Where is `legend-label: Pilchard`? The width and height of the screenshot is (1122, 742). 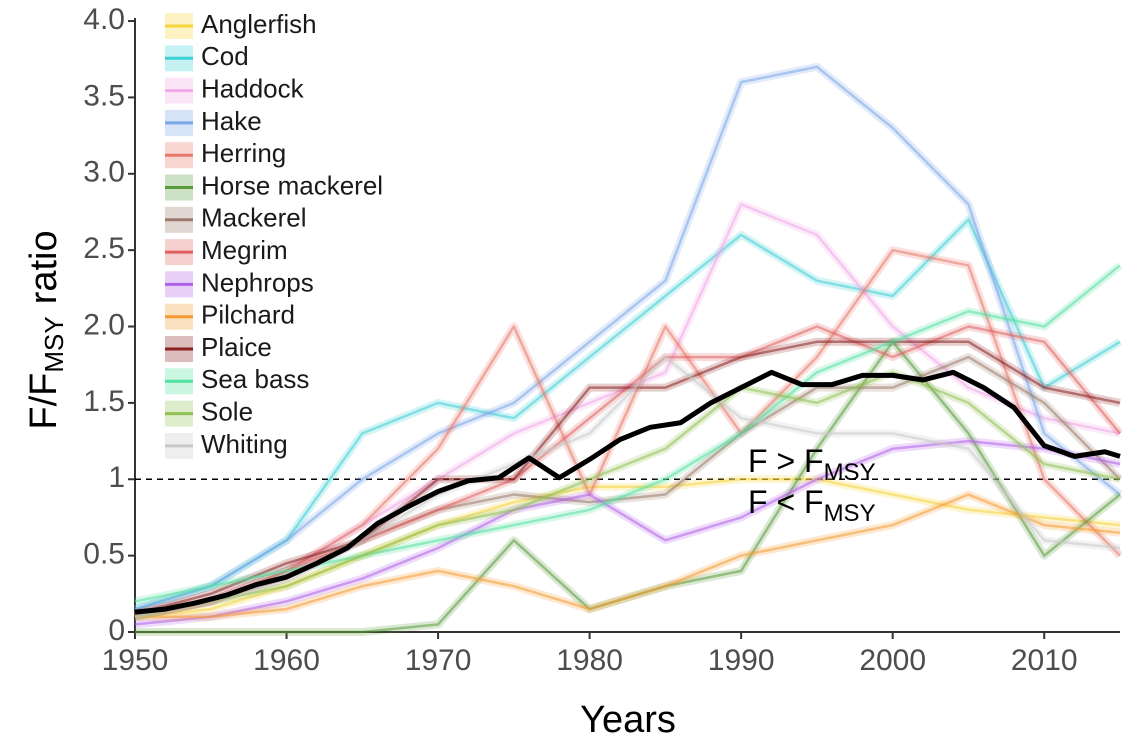 legend-label: Pilchard is located at coordinates (248, 315).